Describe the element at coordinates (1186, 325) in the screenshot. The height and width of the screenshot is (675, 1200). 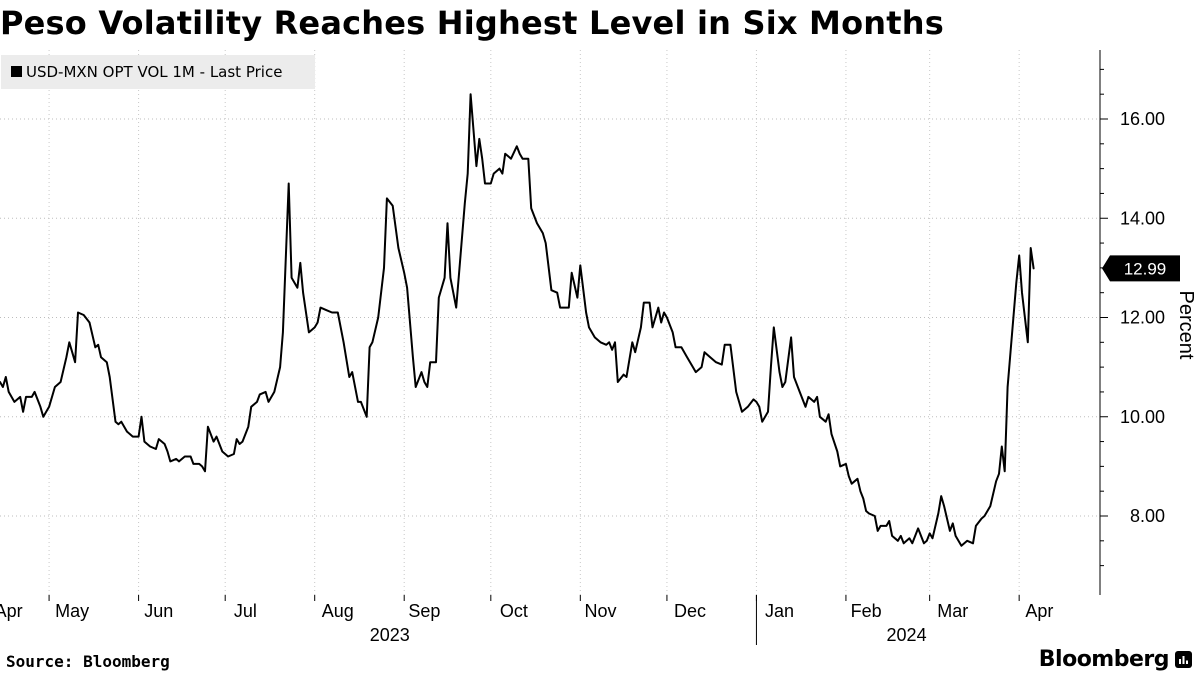
I see `y-axis-title: Percent` at that location.